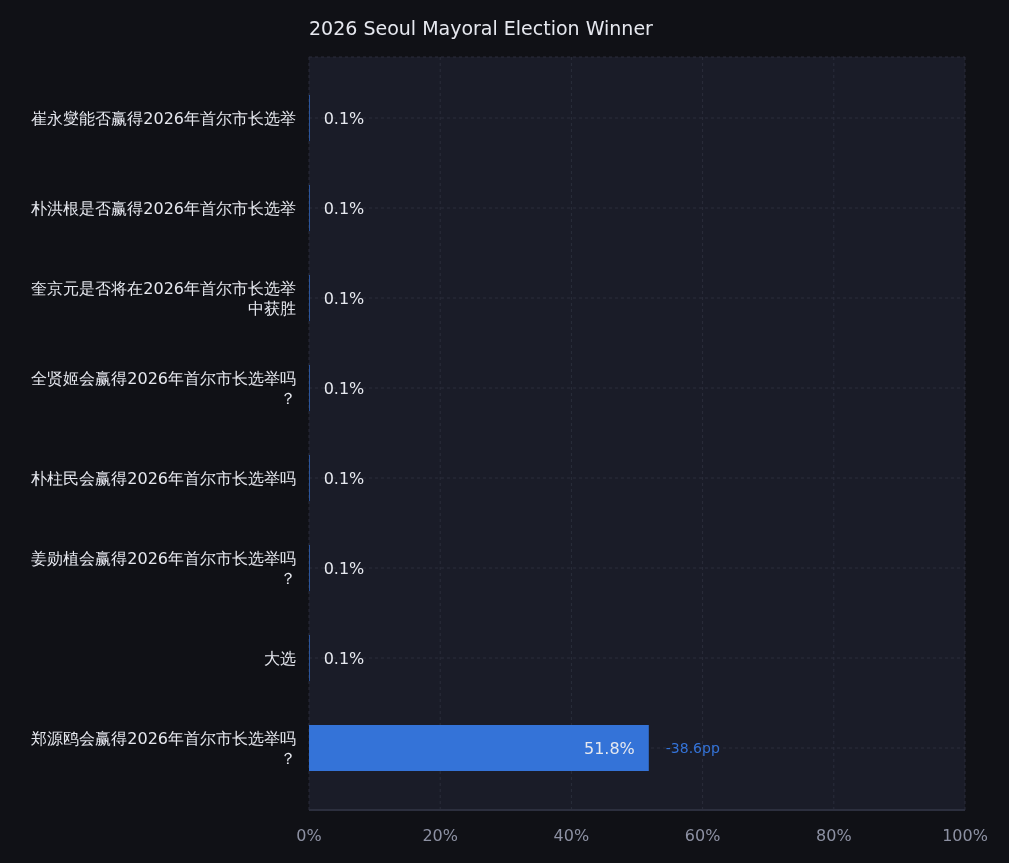 This screenshot has height=863, width=1009. I want to click on x-tick-label: 80%, so click(834, 836).